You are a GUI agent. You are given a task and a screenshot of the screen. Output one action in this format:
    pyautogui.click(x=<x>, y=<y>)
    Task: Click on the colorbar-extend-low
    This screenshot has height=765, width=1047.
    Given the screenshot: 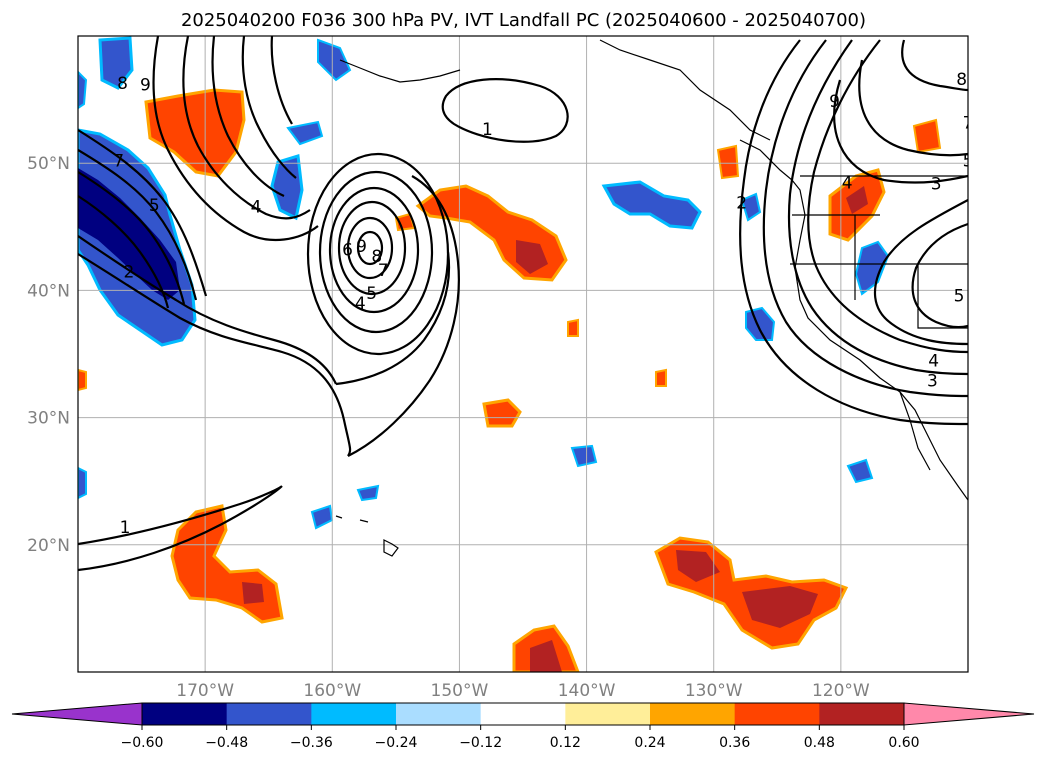 What is the action you would take?
    pyautogui.click(x=77, y=714)
    